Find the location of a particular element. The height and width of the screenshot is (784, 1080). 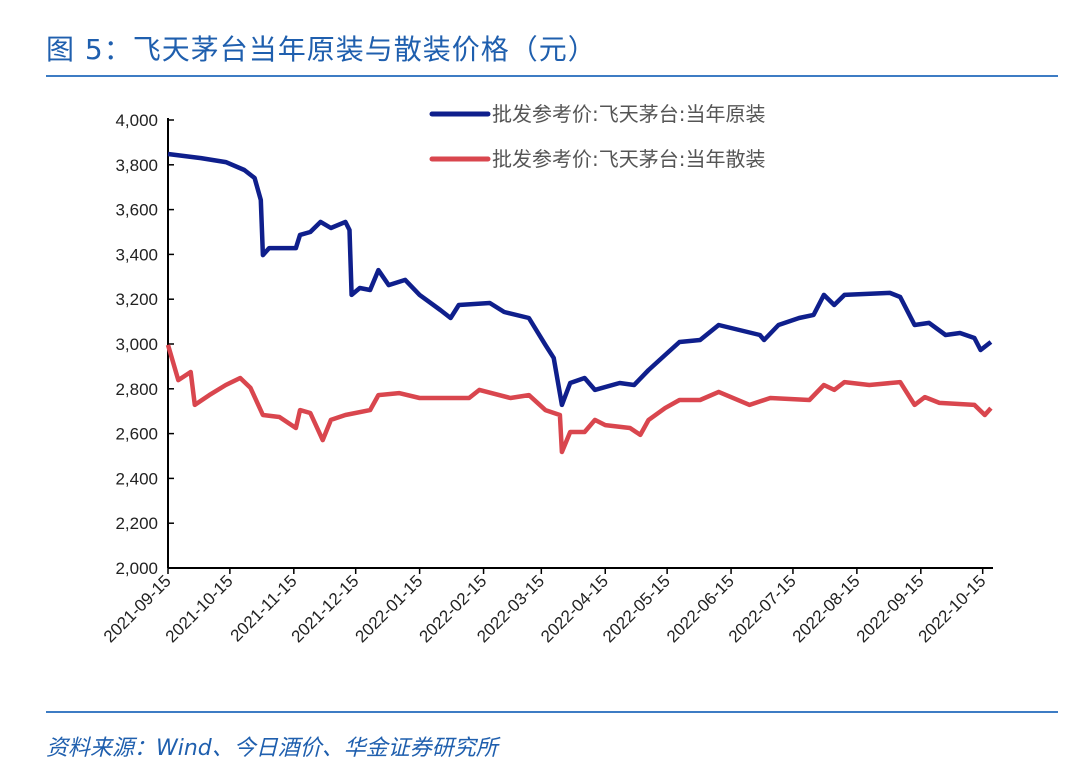

x-tick-label: 2022-05-15 is located at coordinates (636, 608).